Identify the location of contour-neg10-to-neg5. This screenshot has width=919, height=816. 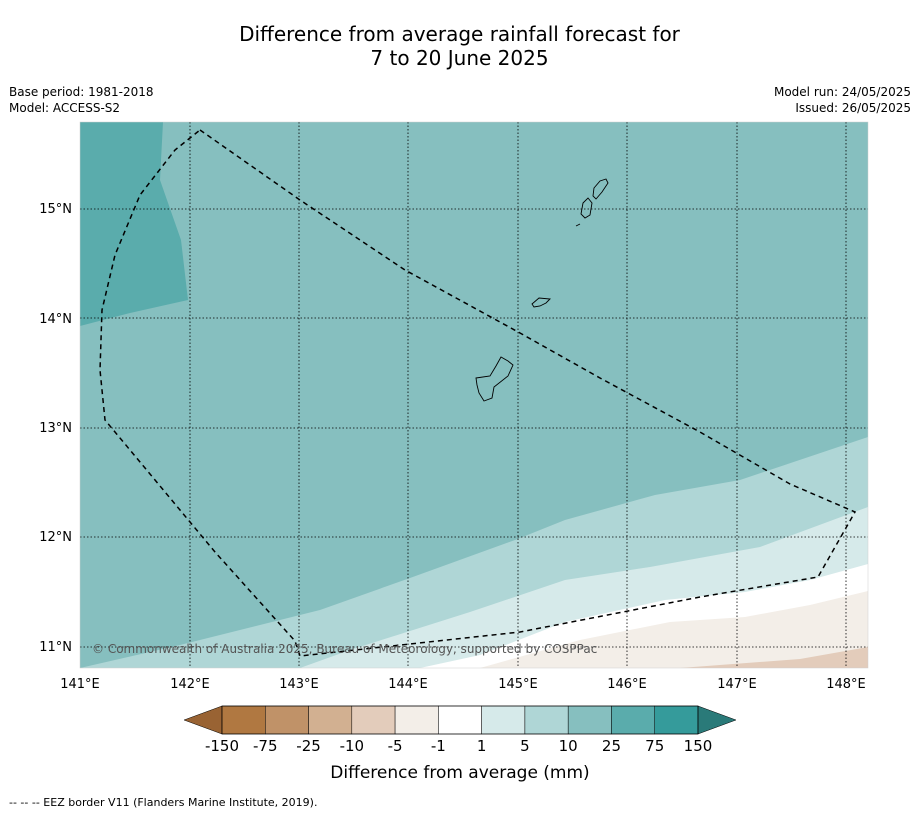
(774, 657).